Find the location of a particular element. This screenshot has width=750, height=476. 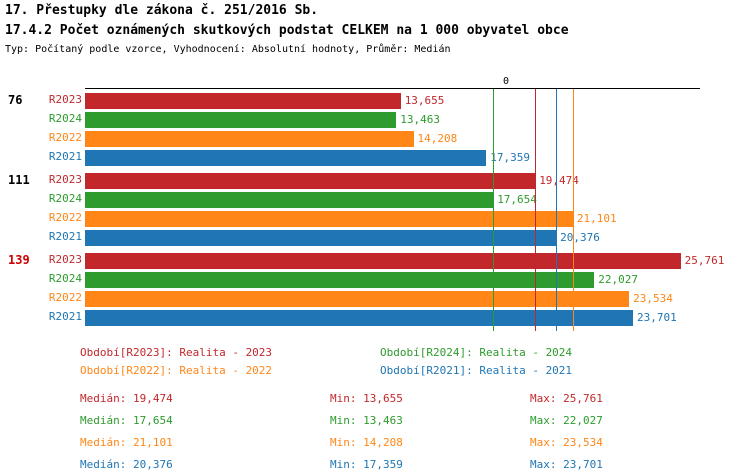

bar-111-R2024 is located at coordinates (289, 200).